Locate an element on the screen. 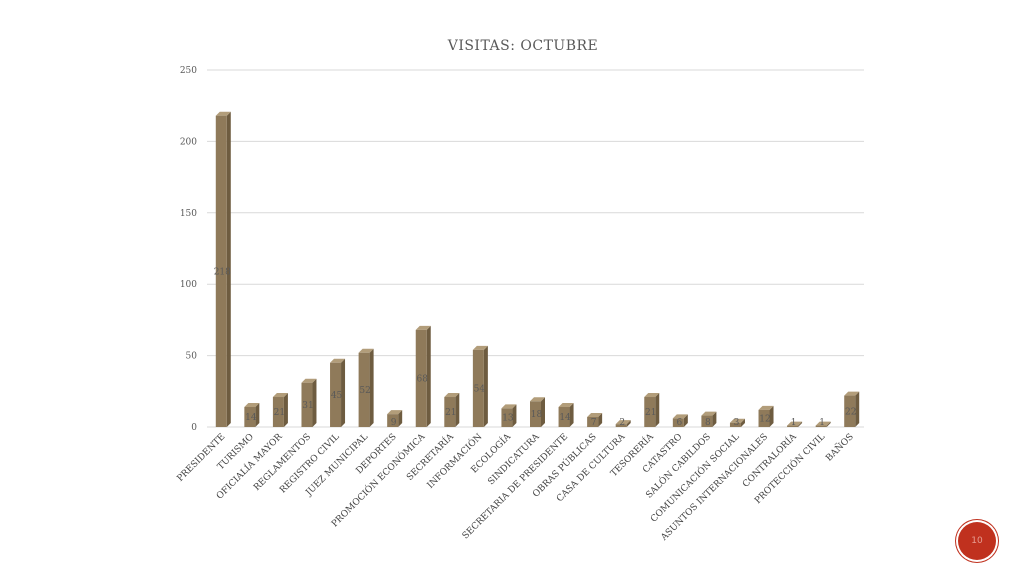 The width and height of the screenshot is (1024, 576). data-label: 45 is located at coordinates (337, 396).